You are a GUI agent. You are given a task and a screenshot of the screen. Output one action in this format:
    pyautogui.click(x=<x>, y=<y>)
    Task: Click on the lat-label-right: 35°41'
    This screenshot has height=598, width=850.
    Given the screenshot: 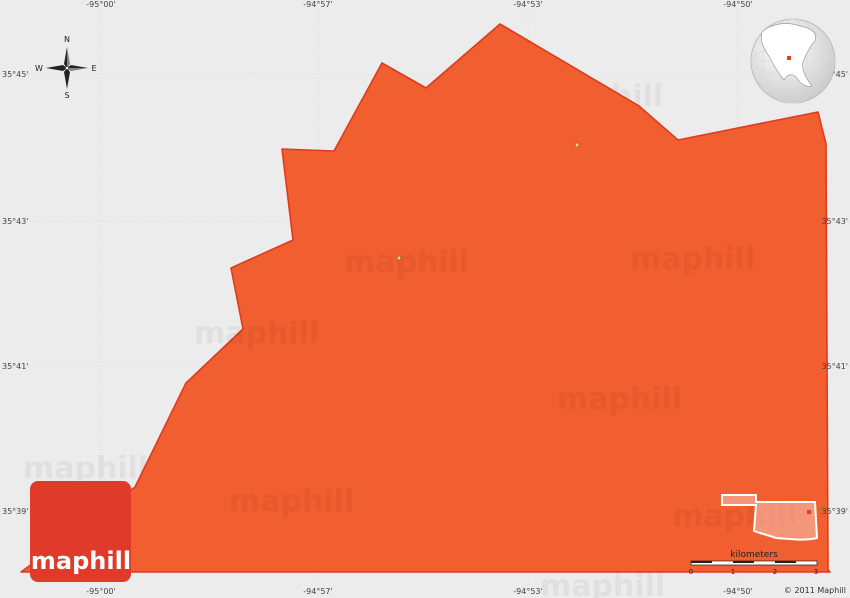 What is the action you would take?
    pyautogui.click(x=834, y=366)
    